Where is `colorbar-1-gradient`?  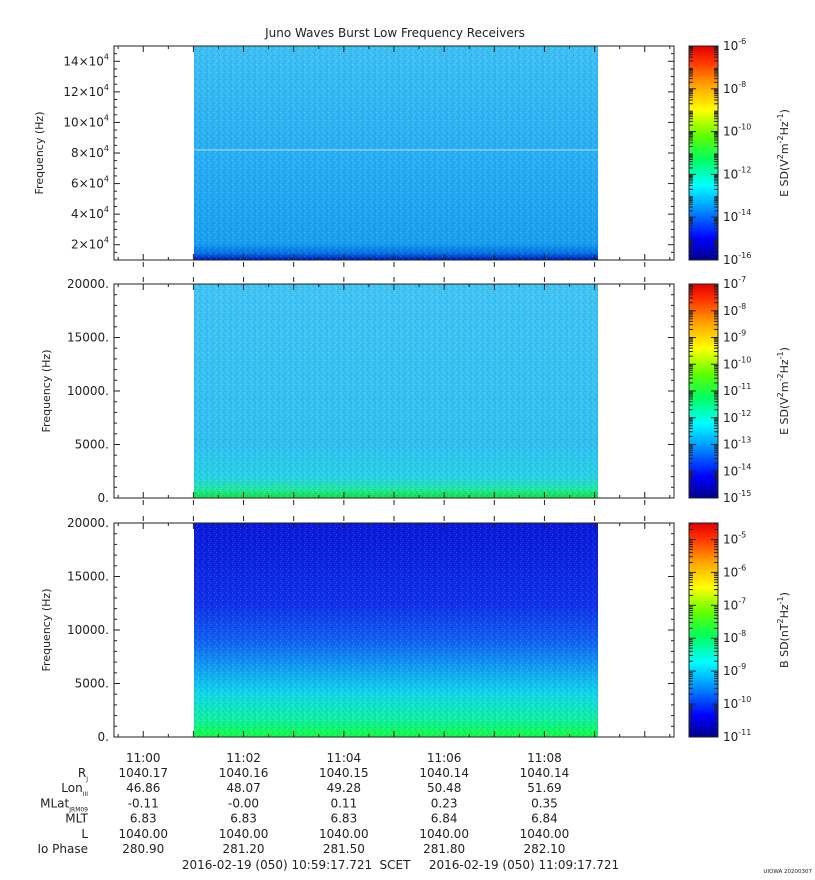
colorbar-1-gradient is located at coordinates (703, 153).